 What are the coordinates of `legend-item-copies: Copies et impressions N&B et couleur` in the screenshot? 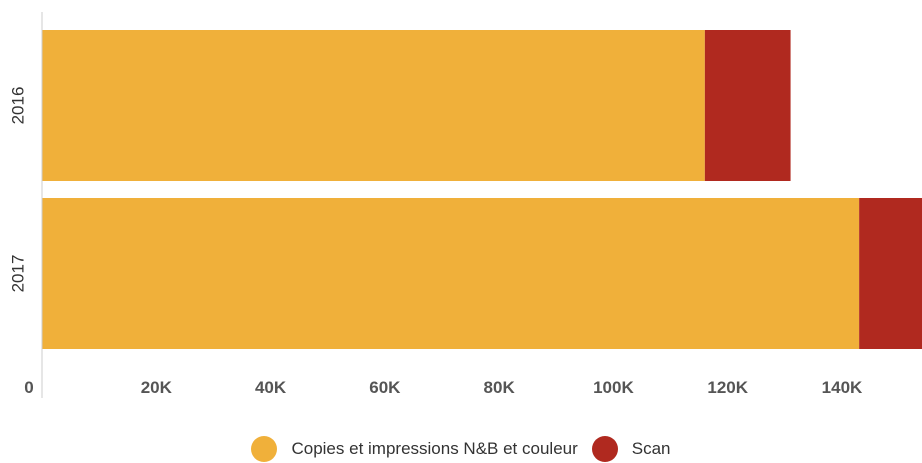 It's located at (414, 449).